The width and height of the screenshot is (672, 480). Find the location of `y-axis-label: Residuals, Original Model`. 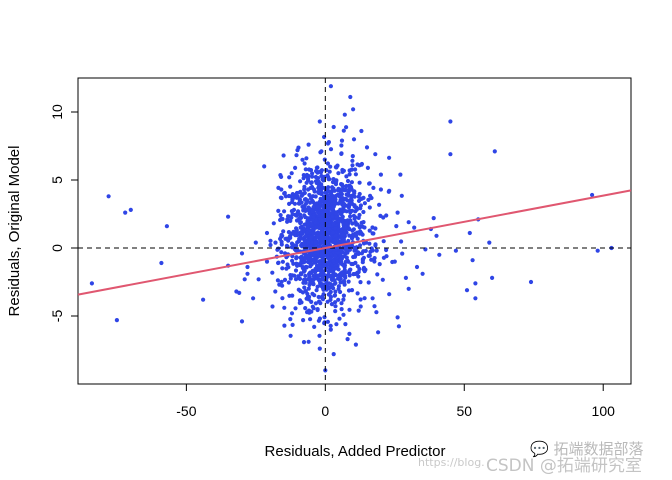

y-axis-label: Residuals, Original Model is located at coordinates (14, 231).